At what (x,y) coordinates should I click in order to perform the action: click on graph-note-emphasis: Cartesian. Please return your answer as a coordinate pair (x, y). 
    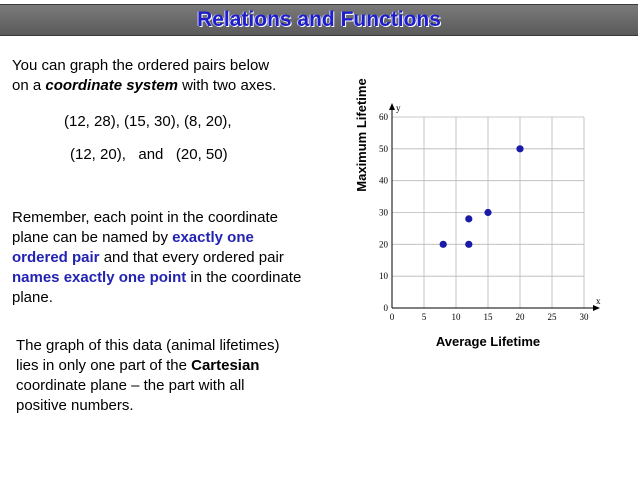
    Looking at the image, I should click on (225, 365).